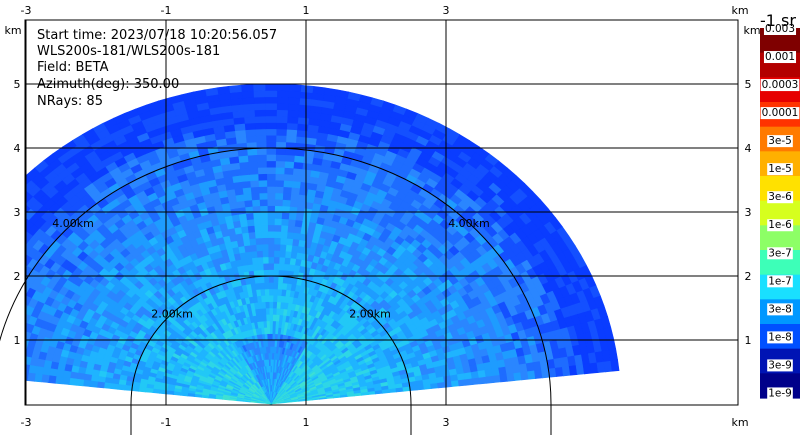 The height and width of the screenshot is (435, 800). What do you see at coordinates (778, 20) in the screenshot?
I see `colorbar-unit: -1 sr` at bounding box center [778, 20].